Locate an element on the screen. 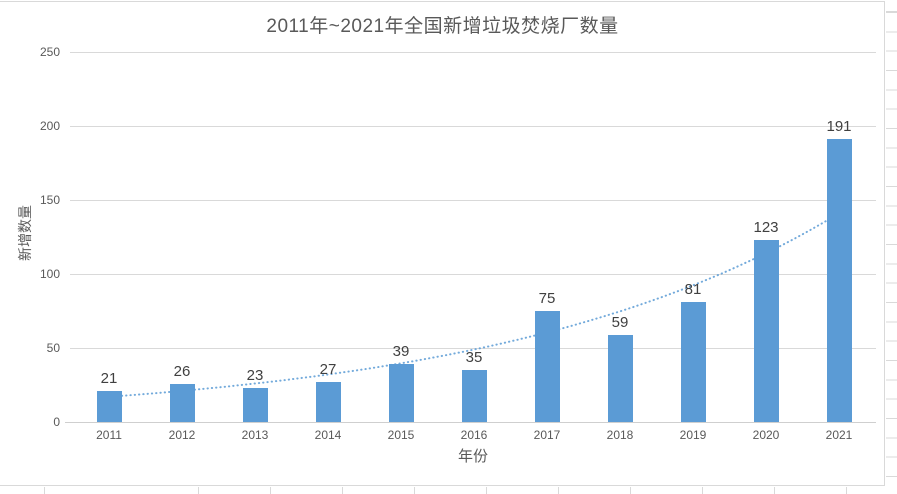 The image size is (897, 494). x-tick-label: 2013 is located at coordinates (255, 435).